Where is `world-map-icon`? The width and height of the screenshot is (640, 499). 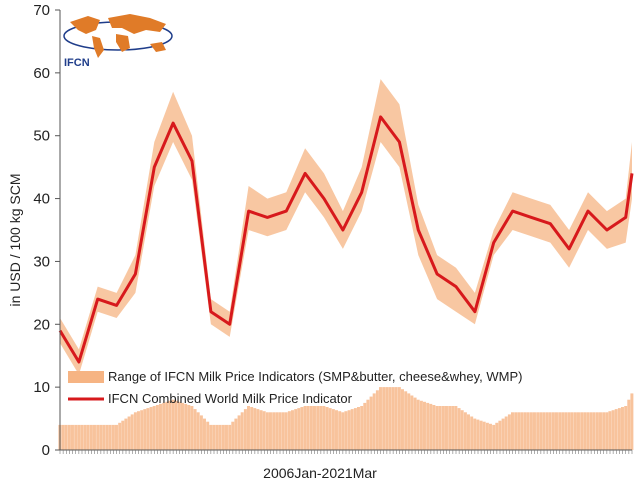 world-map-icon is located at coordinates (118, 36).